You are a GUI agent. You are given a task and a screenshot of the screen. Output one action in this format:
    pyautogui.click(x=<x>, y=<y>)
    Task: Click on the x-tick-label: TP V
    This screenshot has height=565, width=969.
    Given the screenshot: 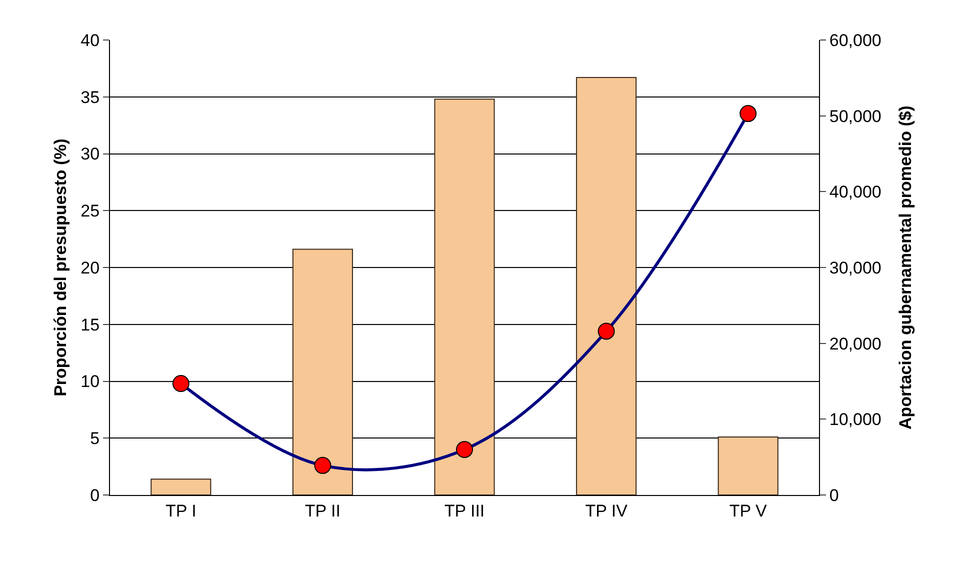 What is the action you would take?
    pyautogui.click(x=748, y=510)
    